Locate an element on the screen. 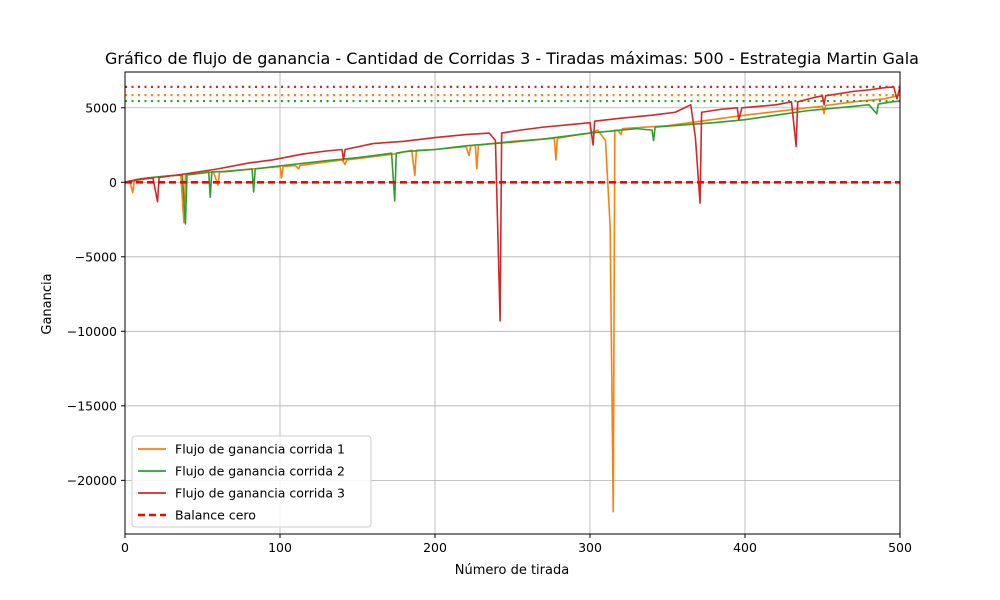 The width and height of the screenshot is (1000, 600). legend-entry-label: Flujo de ganancia corrida 2 is located at coordinates (260, 471).